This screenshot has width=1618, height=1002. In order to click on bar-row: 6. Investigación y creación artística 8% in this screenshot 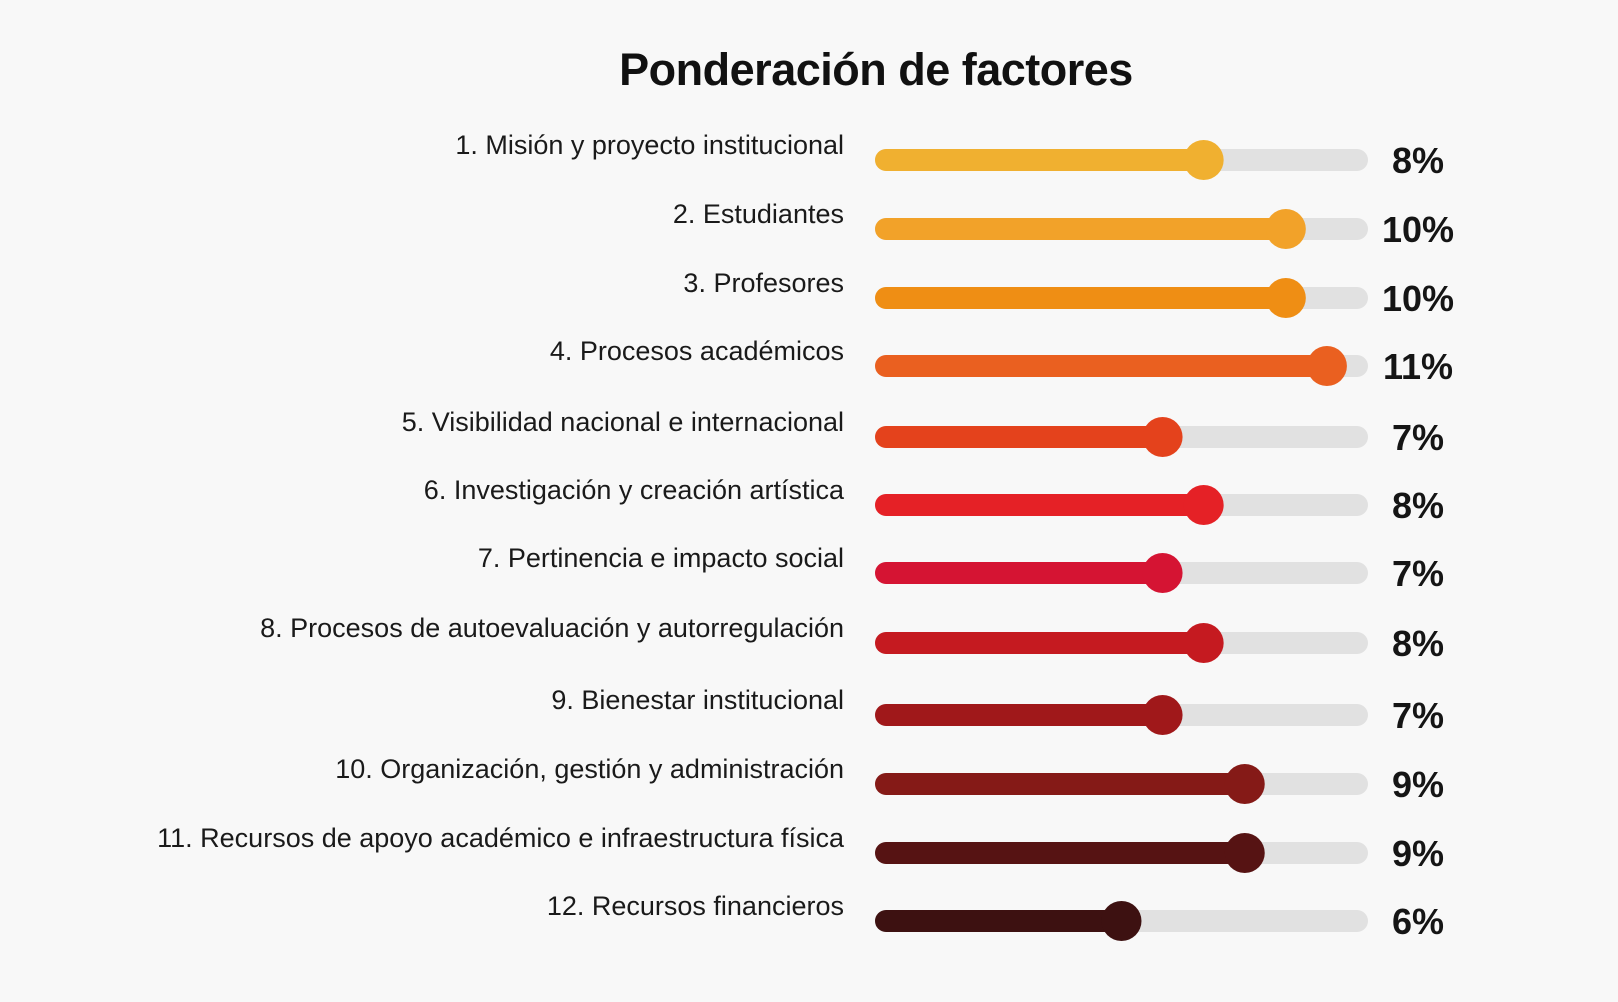, I will do `click(934, 500)`.